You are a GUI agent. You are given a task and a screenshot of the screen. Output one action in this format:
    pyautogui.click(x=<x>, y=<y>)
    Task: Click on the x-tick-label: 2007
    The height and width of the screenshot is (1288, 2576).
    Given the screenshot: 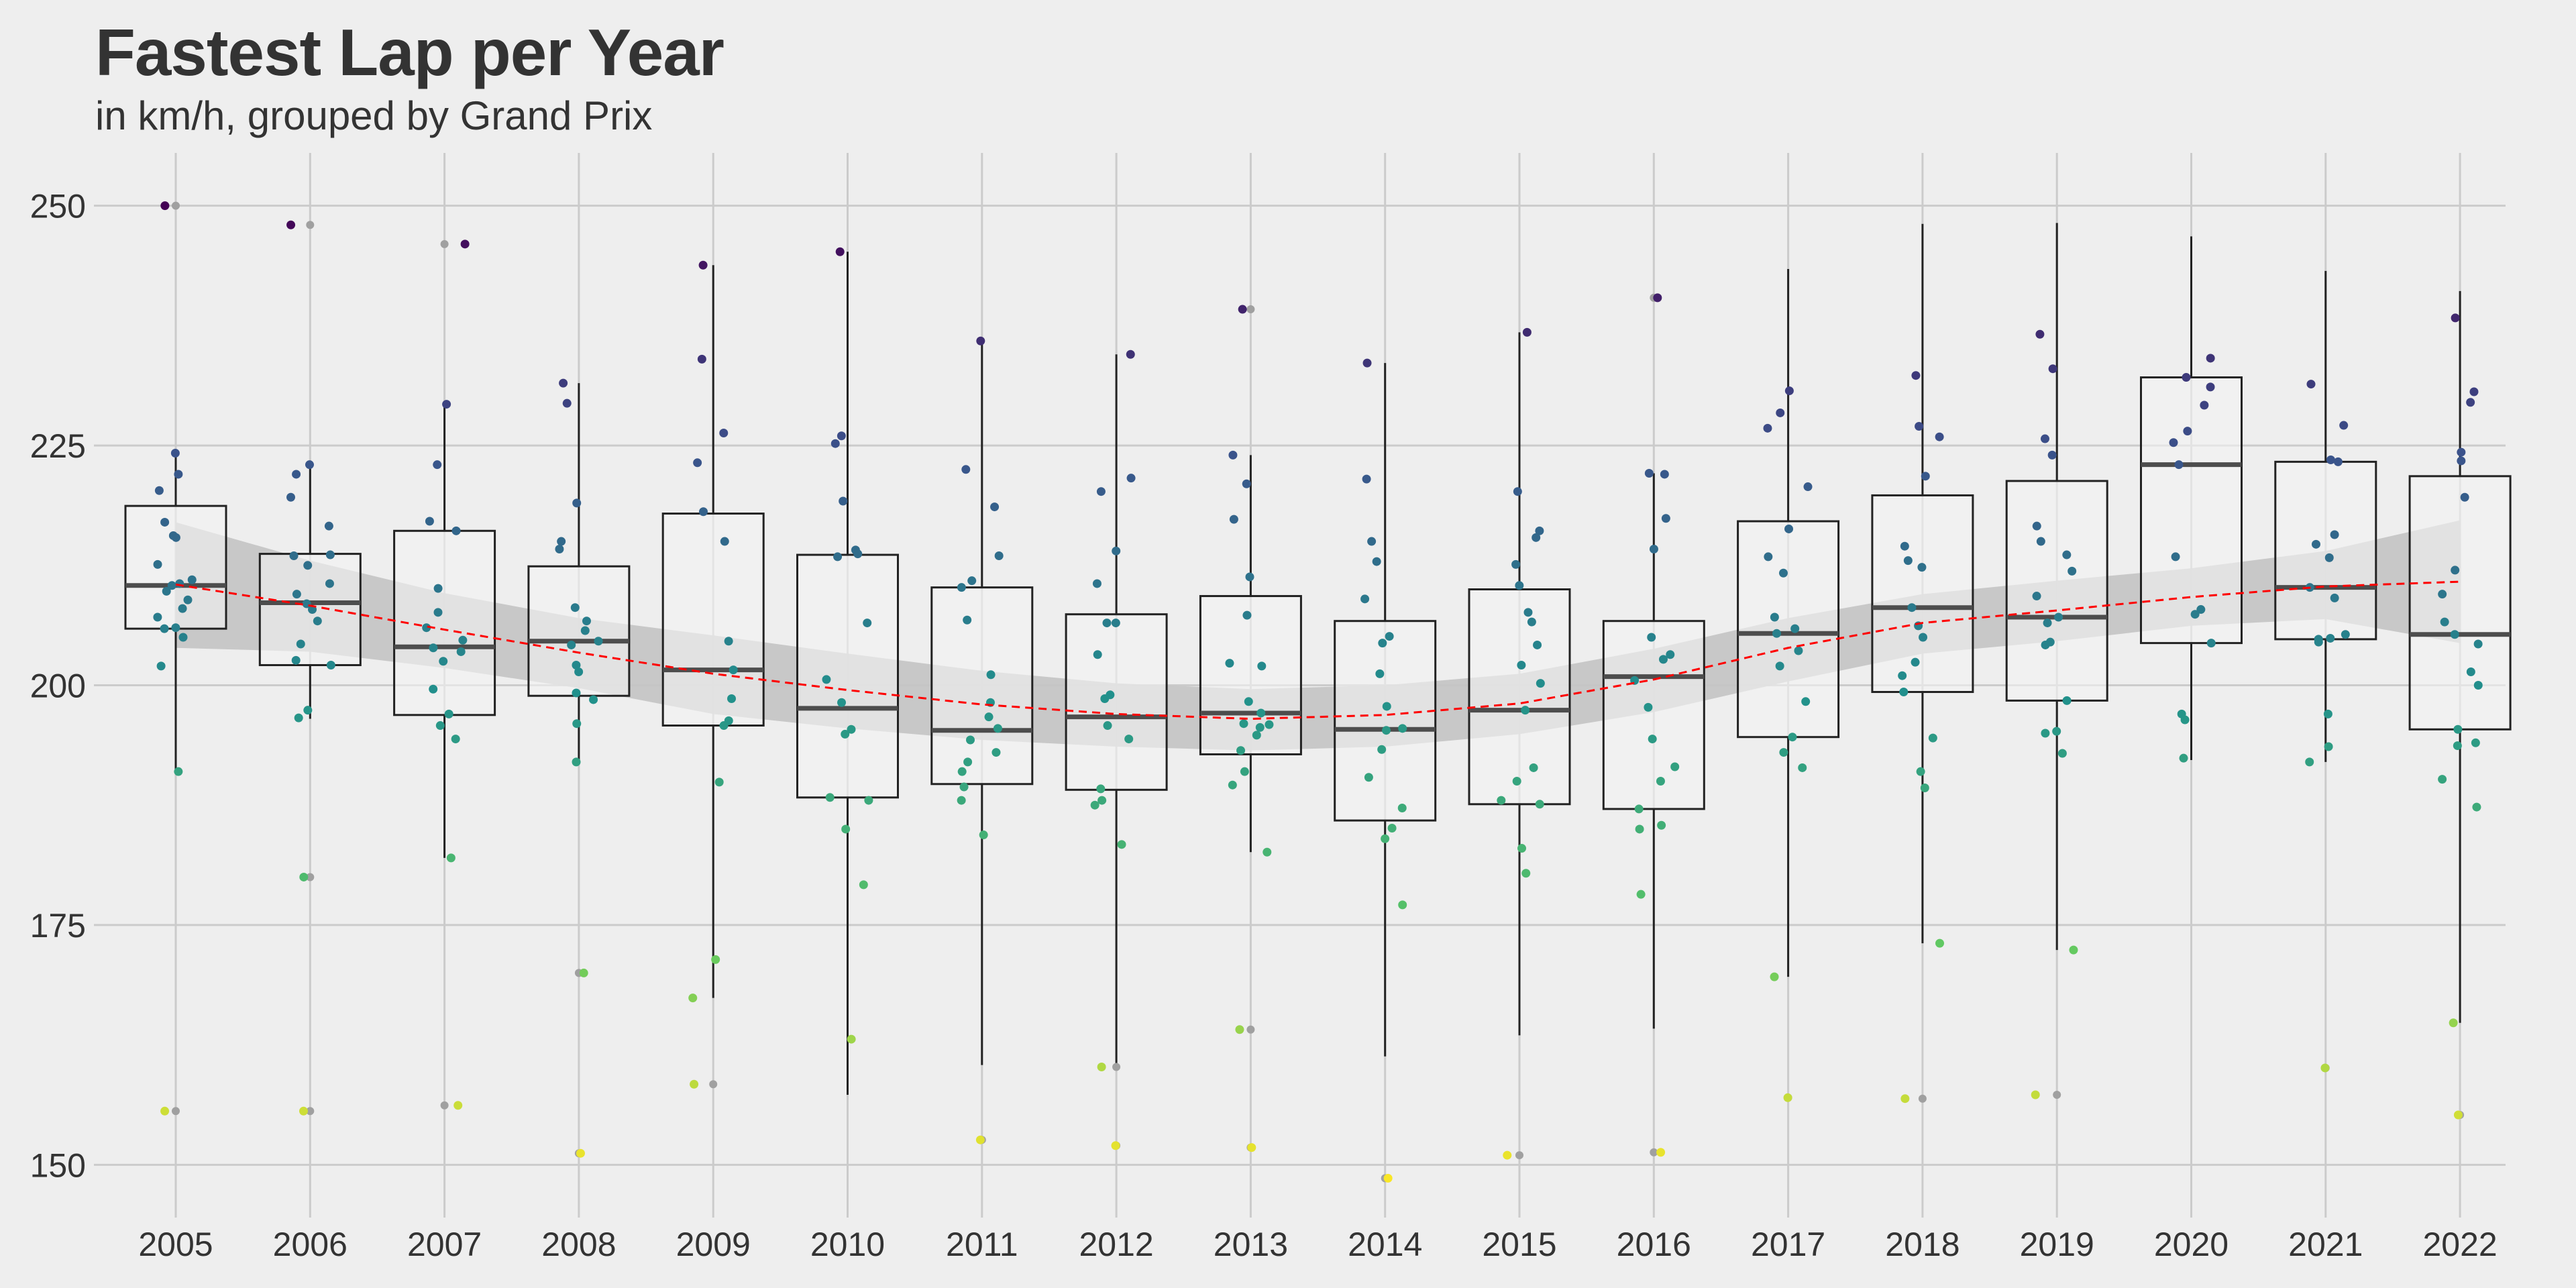 What is the action you would take?
    pyautogui.click(x=444, y=1244)
    